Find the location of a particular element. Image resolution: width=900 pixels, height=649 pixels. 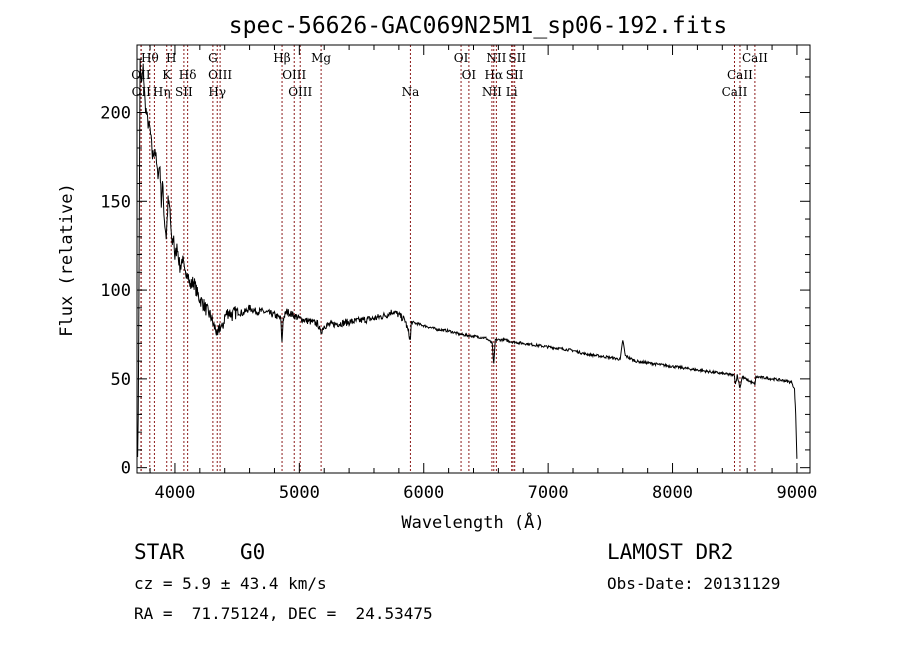

x-tick-label: 6000 is located at coordinates (423, 493).